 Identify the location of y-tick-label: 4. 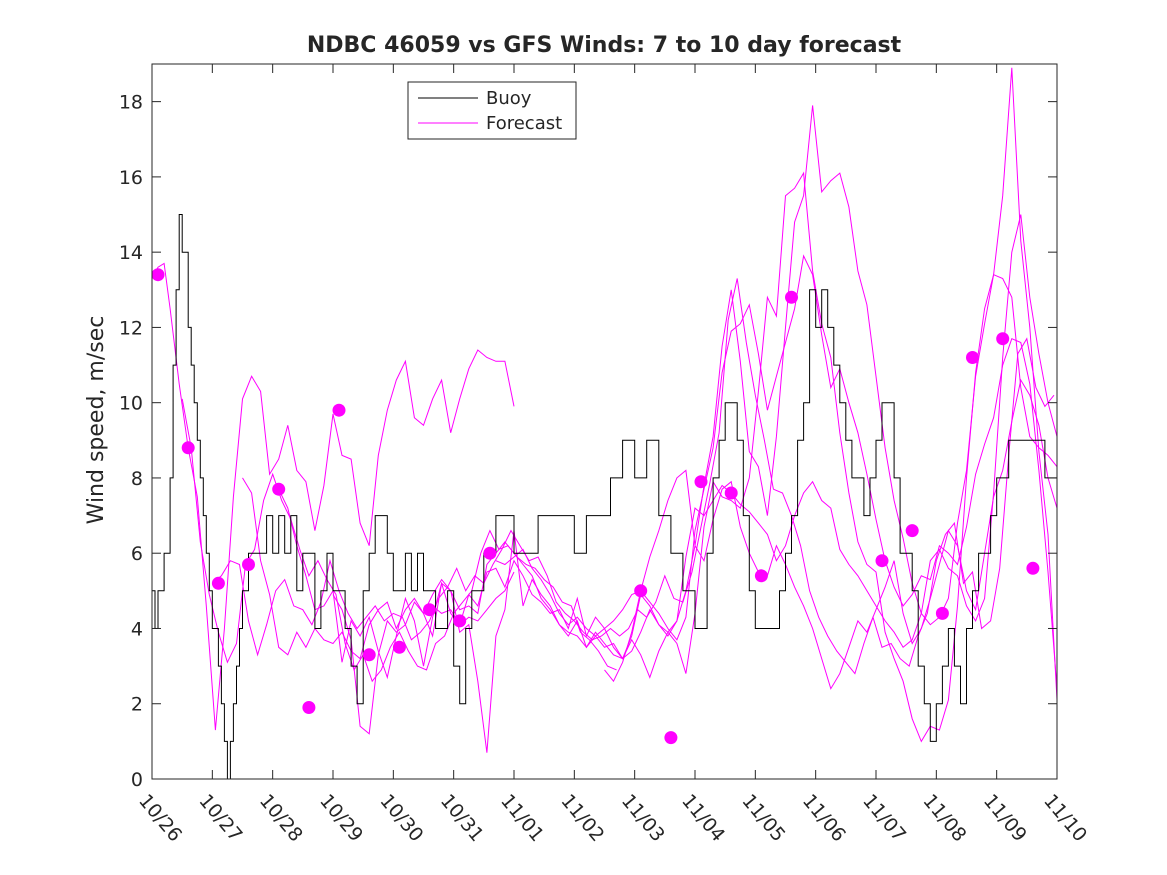
(137, 629).